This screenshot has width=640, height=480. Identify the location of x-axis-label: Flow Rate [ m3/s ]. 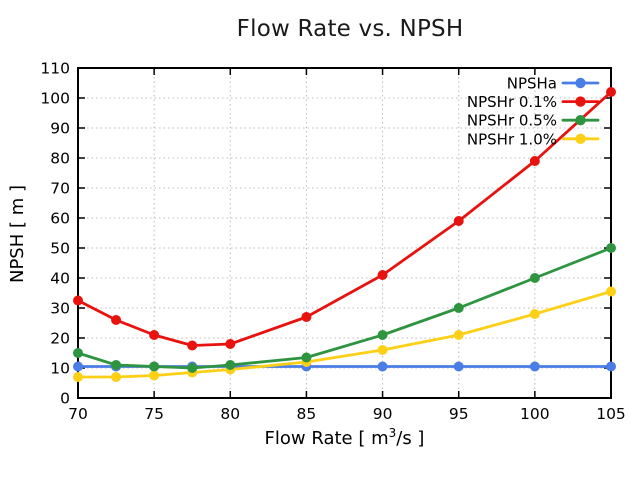
(344, 437).